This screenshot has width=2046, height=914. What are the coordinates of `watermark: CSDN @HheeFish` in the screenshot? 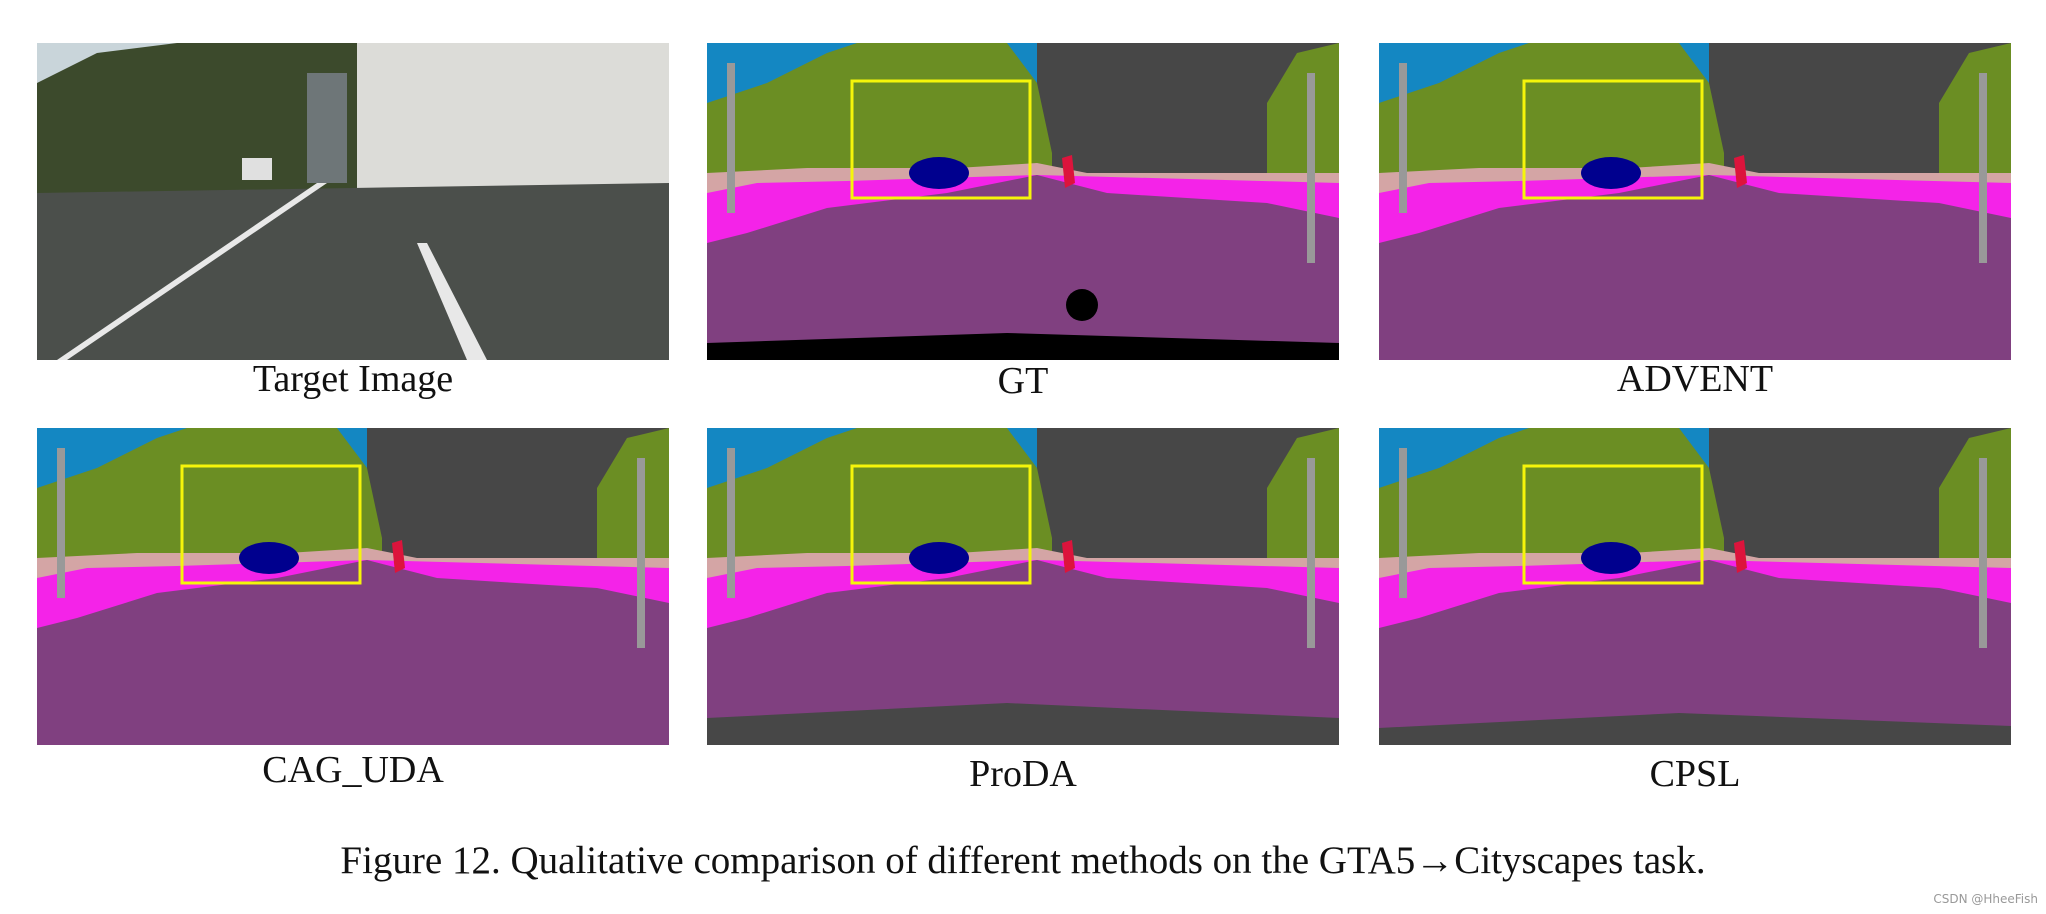 It's located at (1985, 899).